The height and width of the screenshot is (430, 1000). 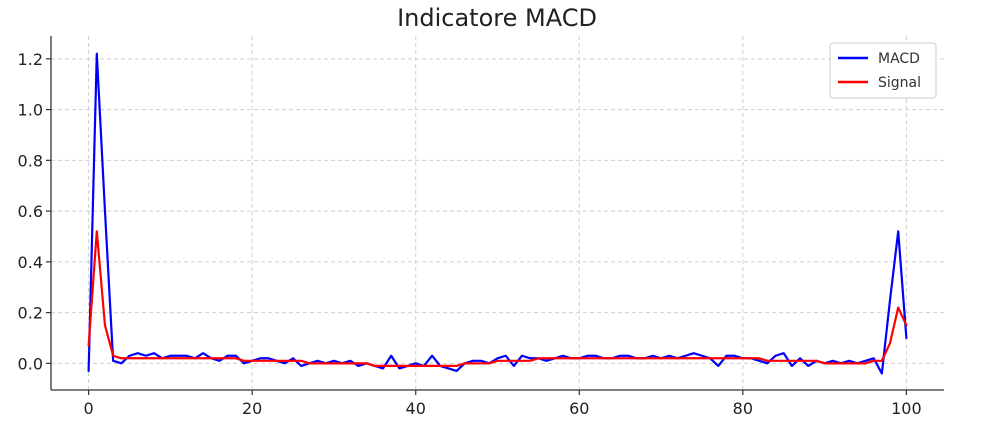 I want to click on y-tick-label: 0.6, so click(x=30, y=211).